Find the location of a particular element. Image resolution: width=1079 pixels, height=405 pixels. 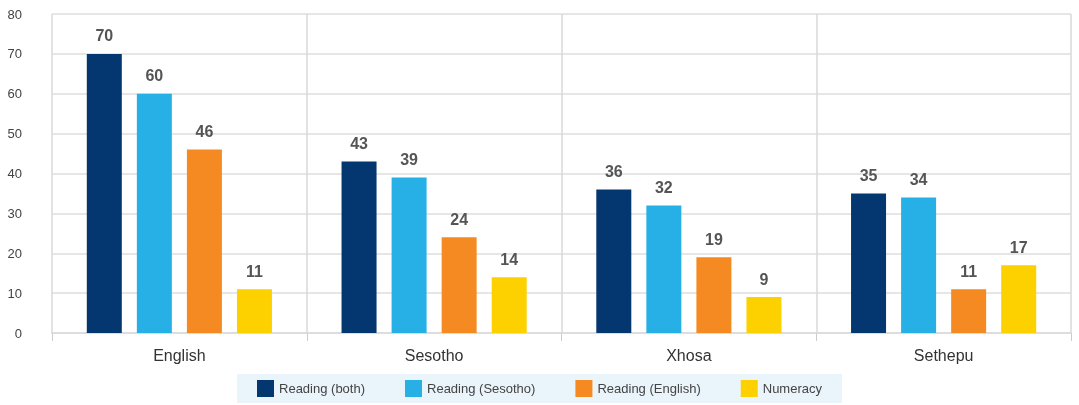

y-tick-label: 50 is located at coordinates (14, 134).